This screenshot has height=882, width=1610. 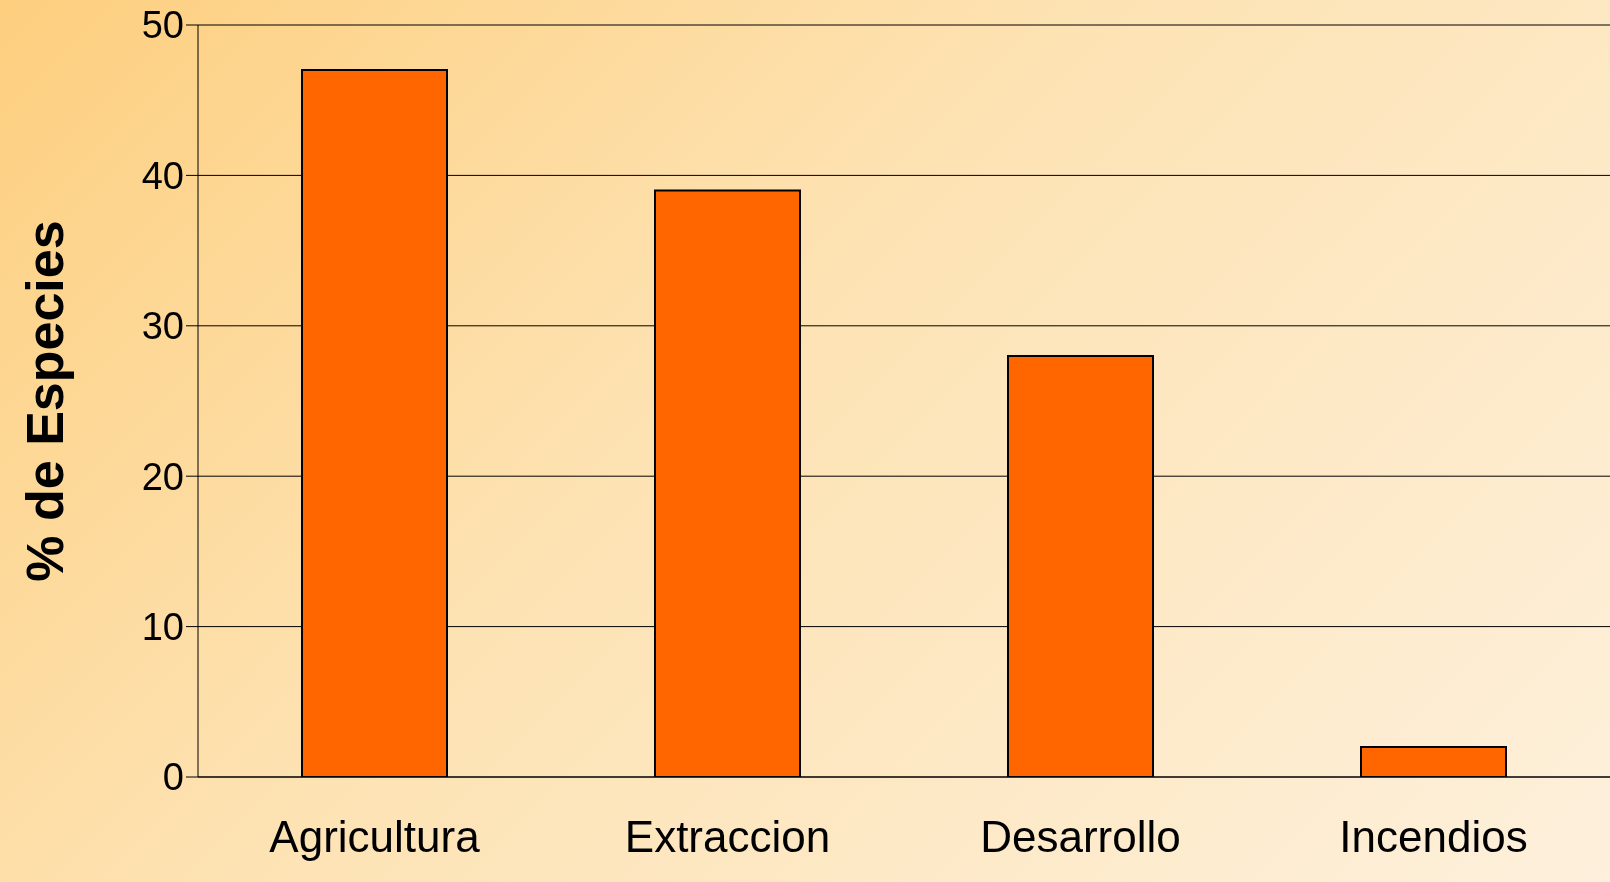 What do you see at coordinates (173, 777) in the screenshot?
I see `y-tick-label: 0` at bounding box center [173, 777].